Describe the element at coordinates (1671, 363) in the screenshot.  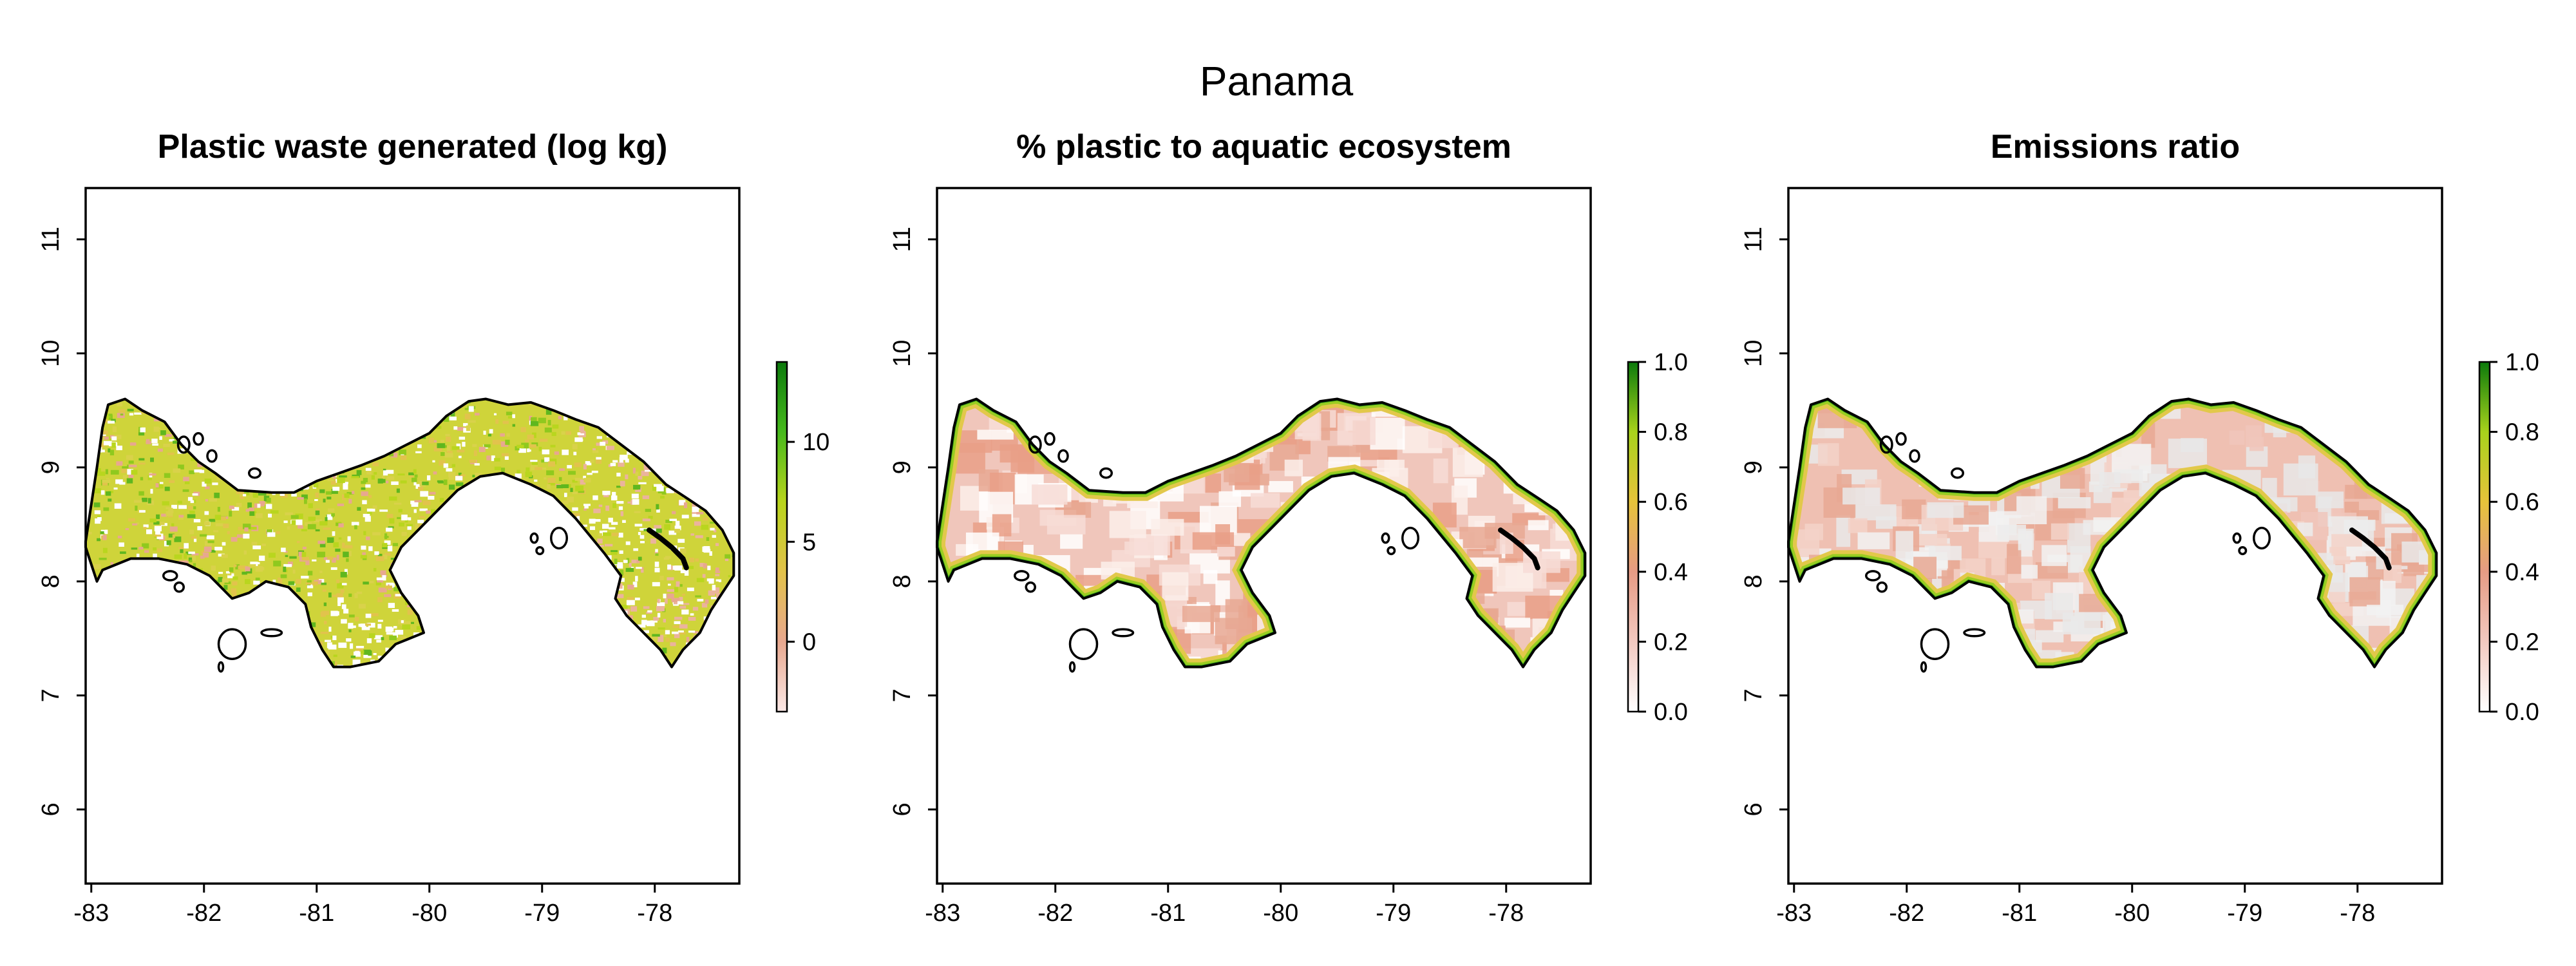
I see `colorbar-tick-label: 1.0` at that location.